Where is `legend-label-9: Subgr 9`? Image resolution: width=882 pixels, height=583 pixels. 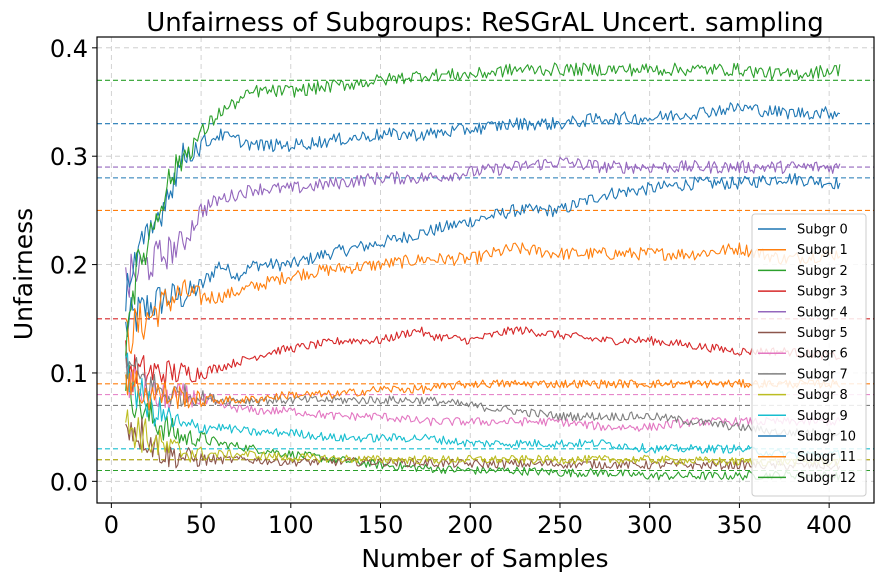 legend-label-9: Subgr 9 is located at coordinates (822, 416).